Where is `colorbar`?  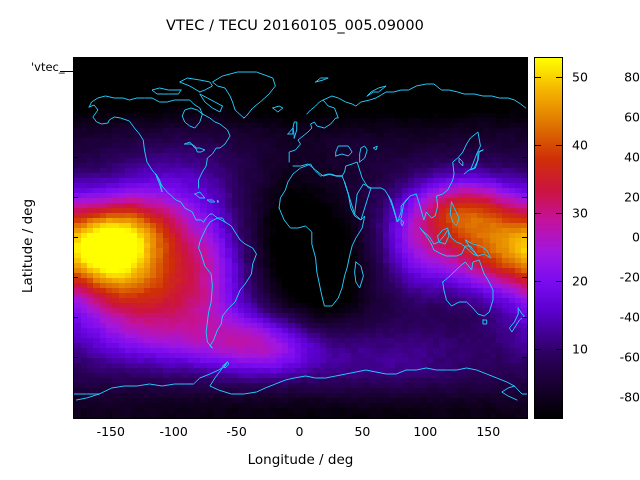
colorbar is located at coordinates (548, 238).